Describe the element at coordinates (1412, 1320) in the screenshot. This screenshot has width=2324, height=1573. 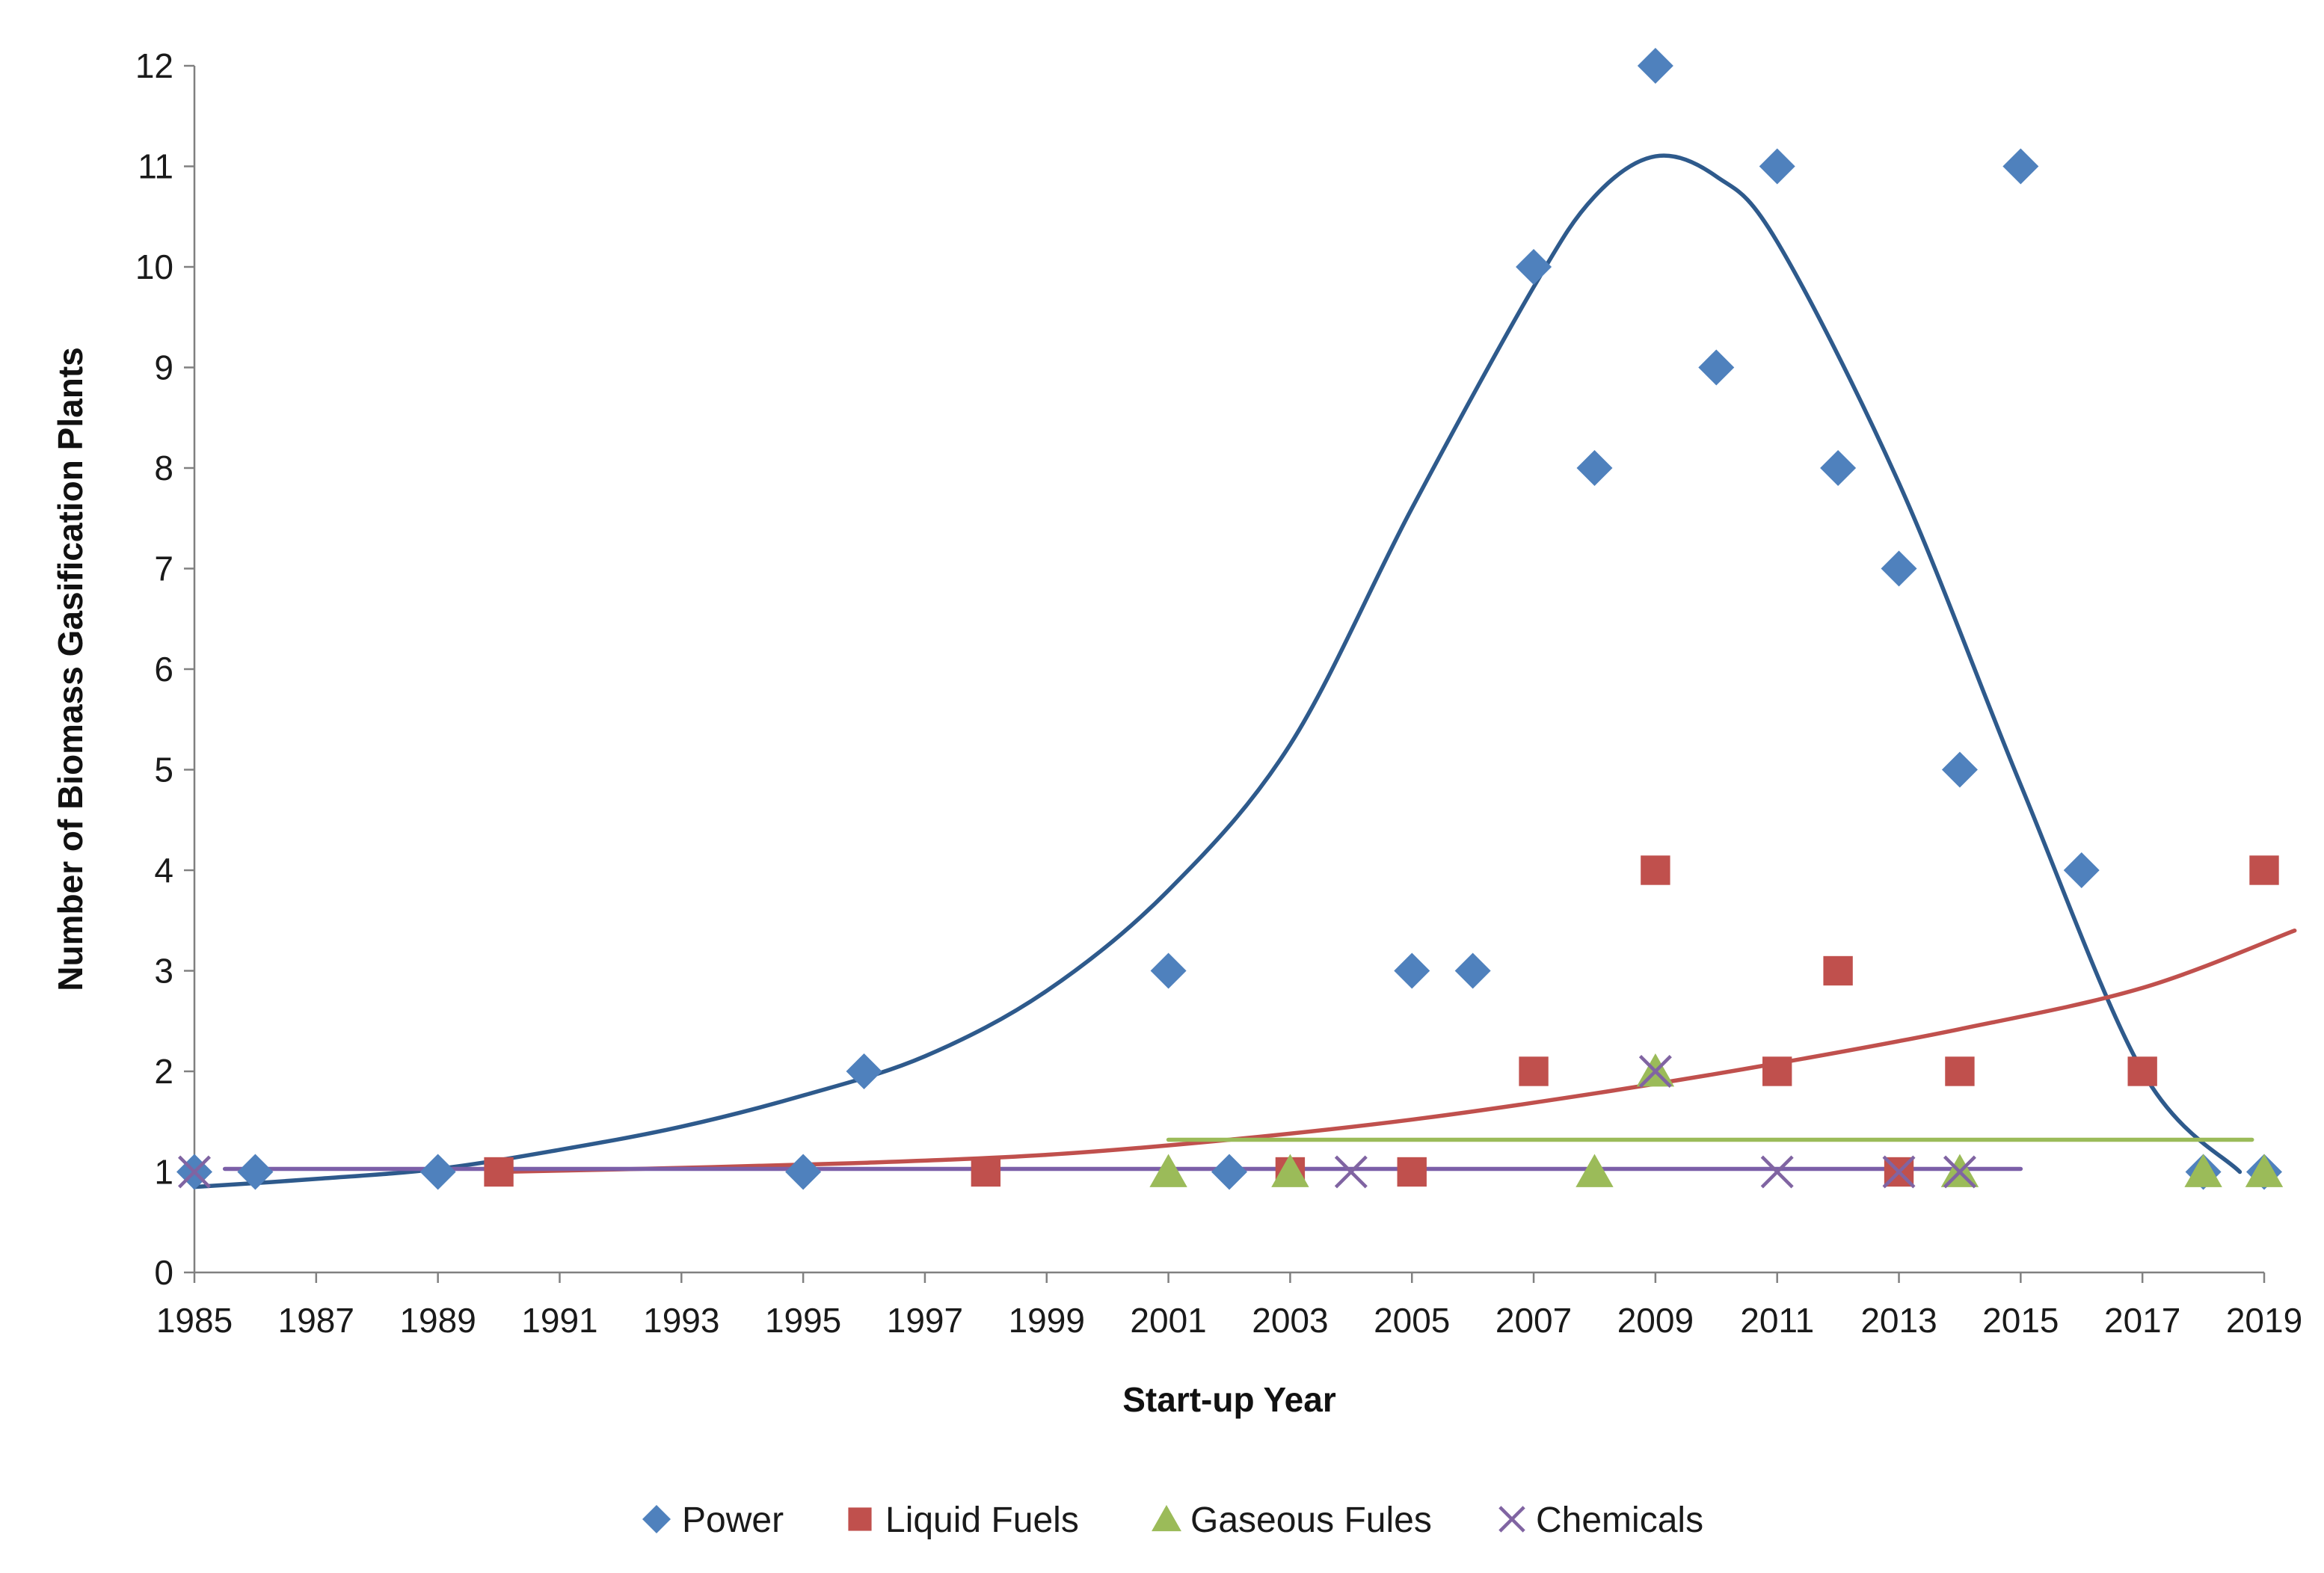
I see `x-tick-label: 2005` at that location.